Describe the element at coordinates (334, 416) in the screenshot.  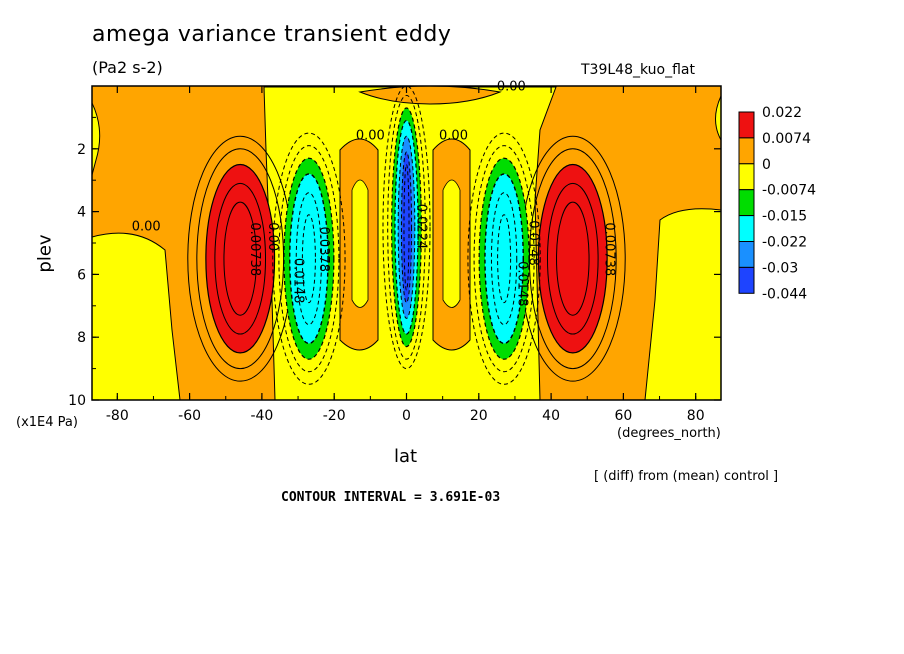
I see `x-tick-label: -20` at that location.